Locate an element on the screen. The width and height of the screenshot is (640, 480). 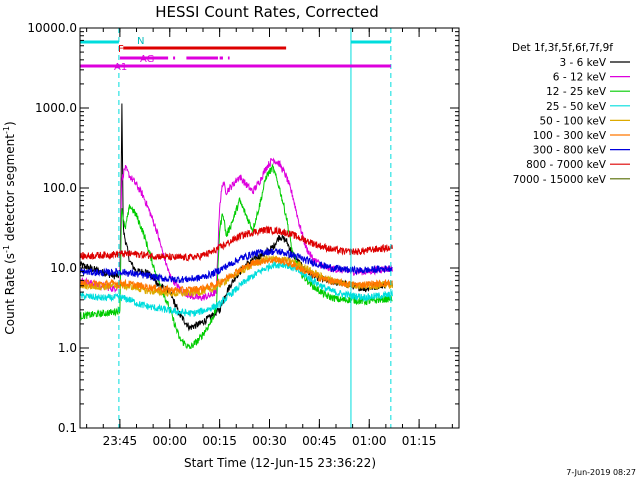
y-axis-label-end: ) is located at coordinates (10, 123).